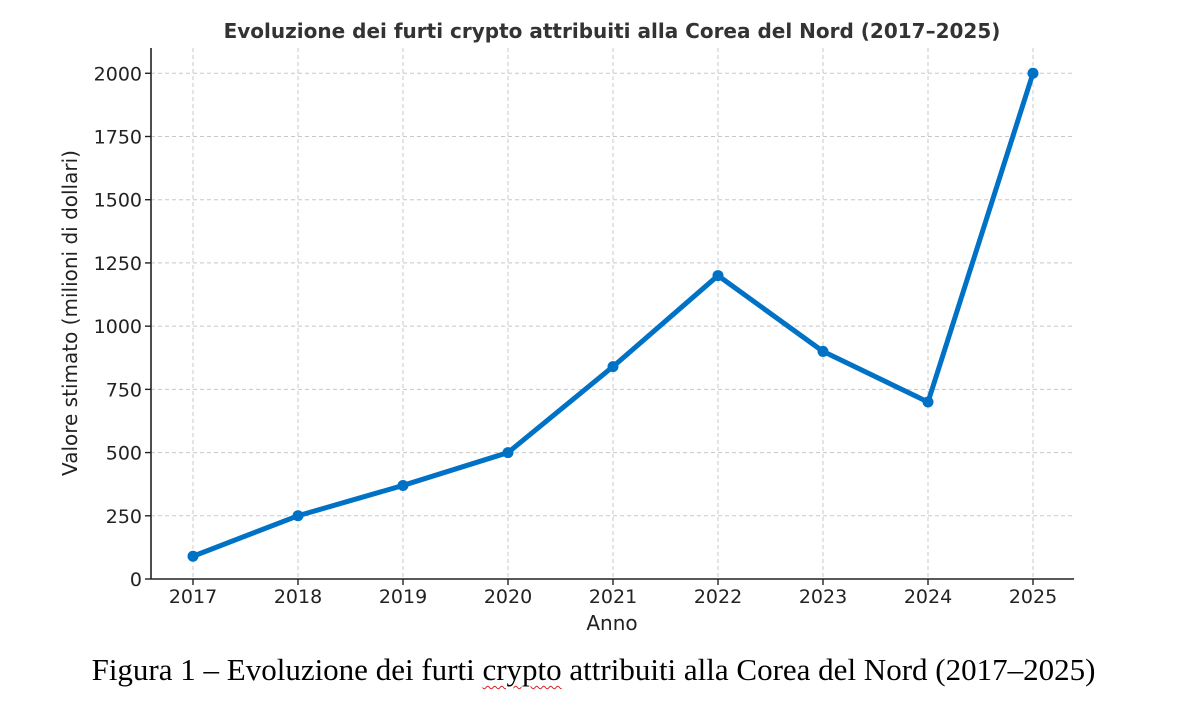  What do you see at coordinates (298, 597) in the screenshot?
I see `x-tick-label: 2018` at bounding box center [298, 597].